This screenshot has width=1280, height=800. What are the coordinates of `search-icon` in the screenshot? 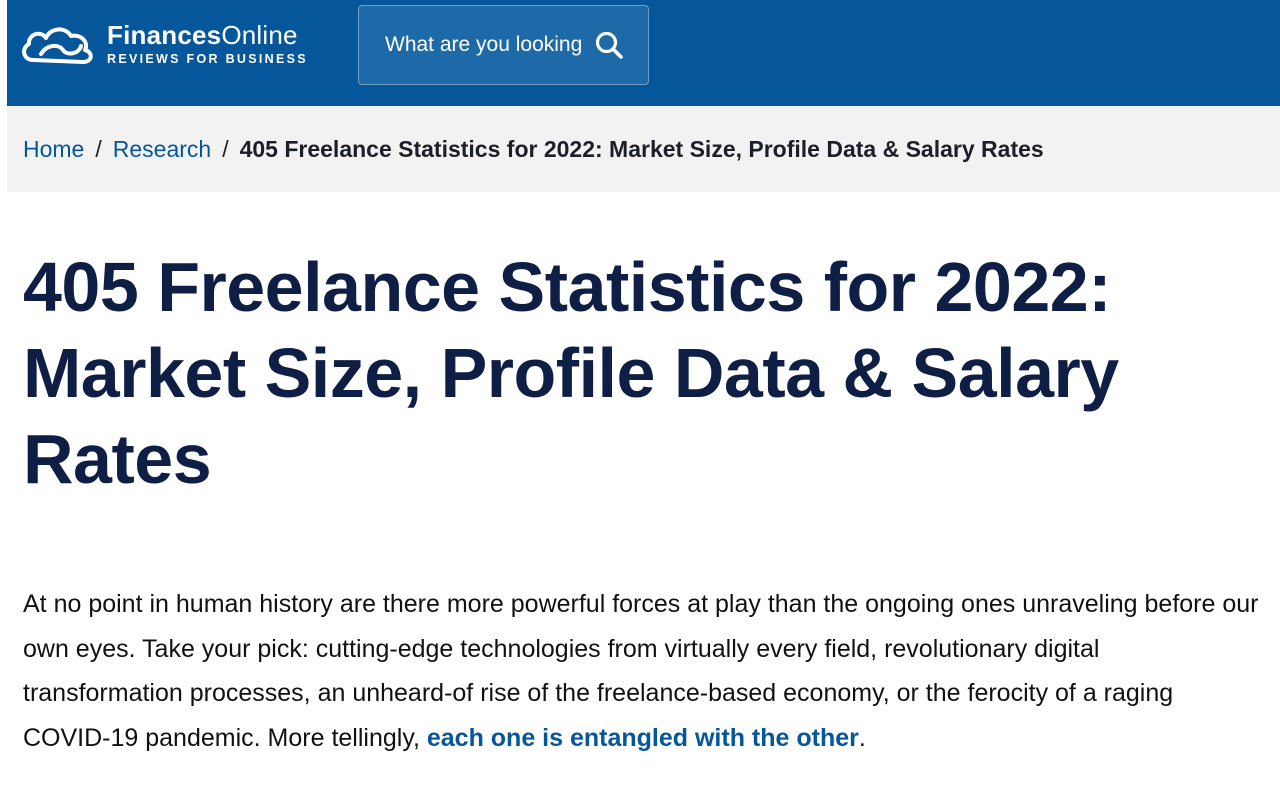 It's located at (609, 45).